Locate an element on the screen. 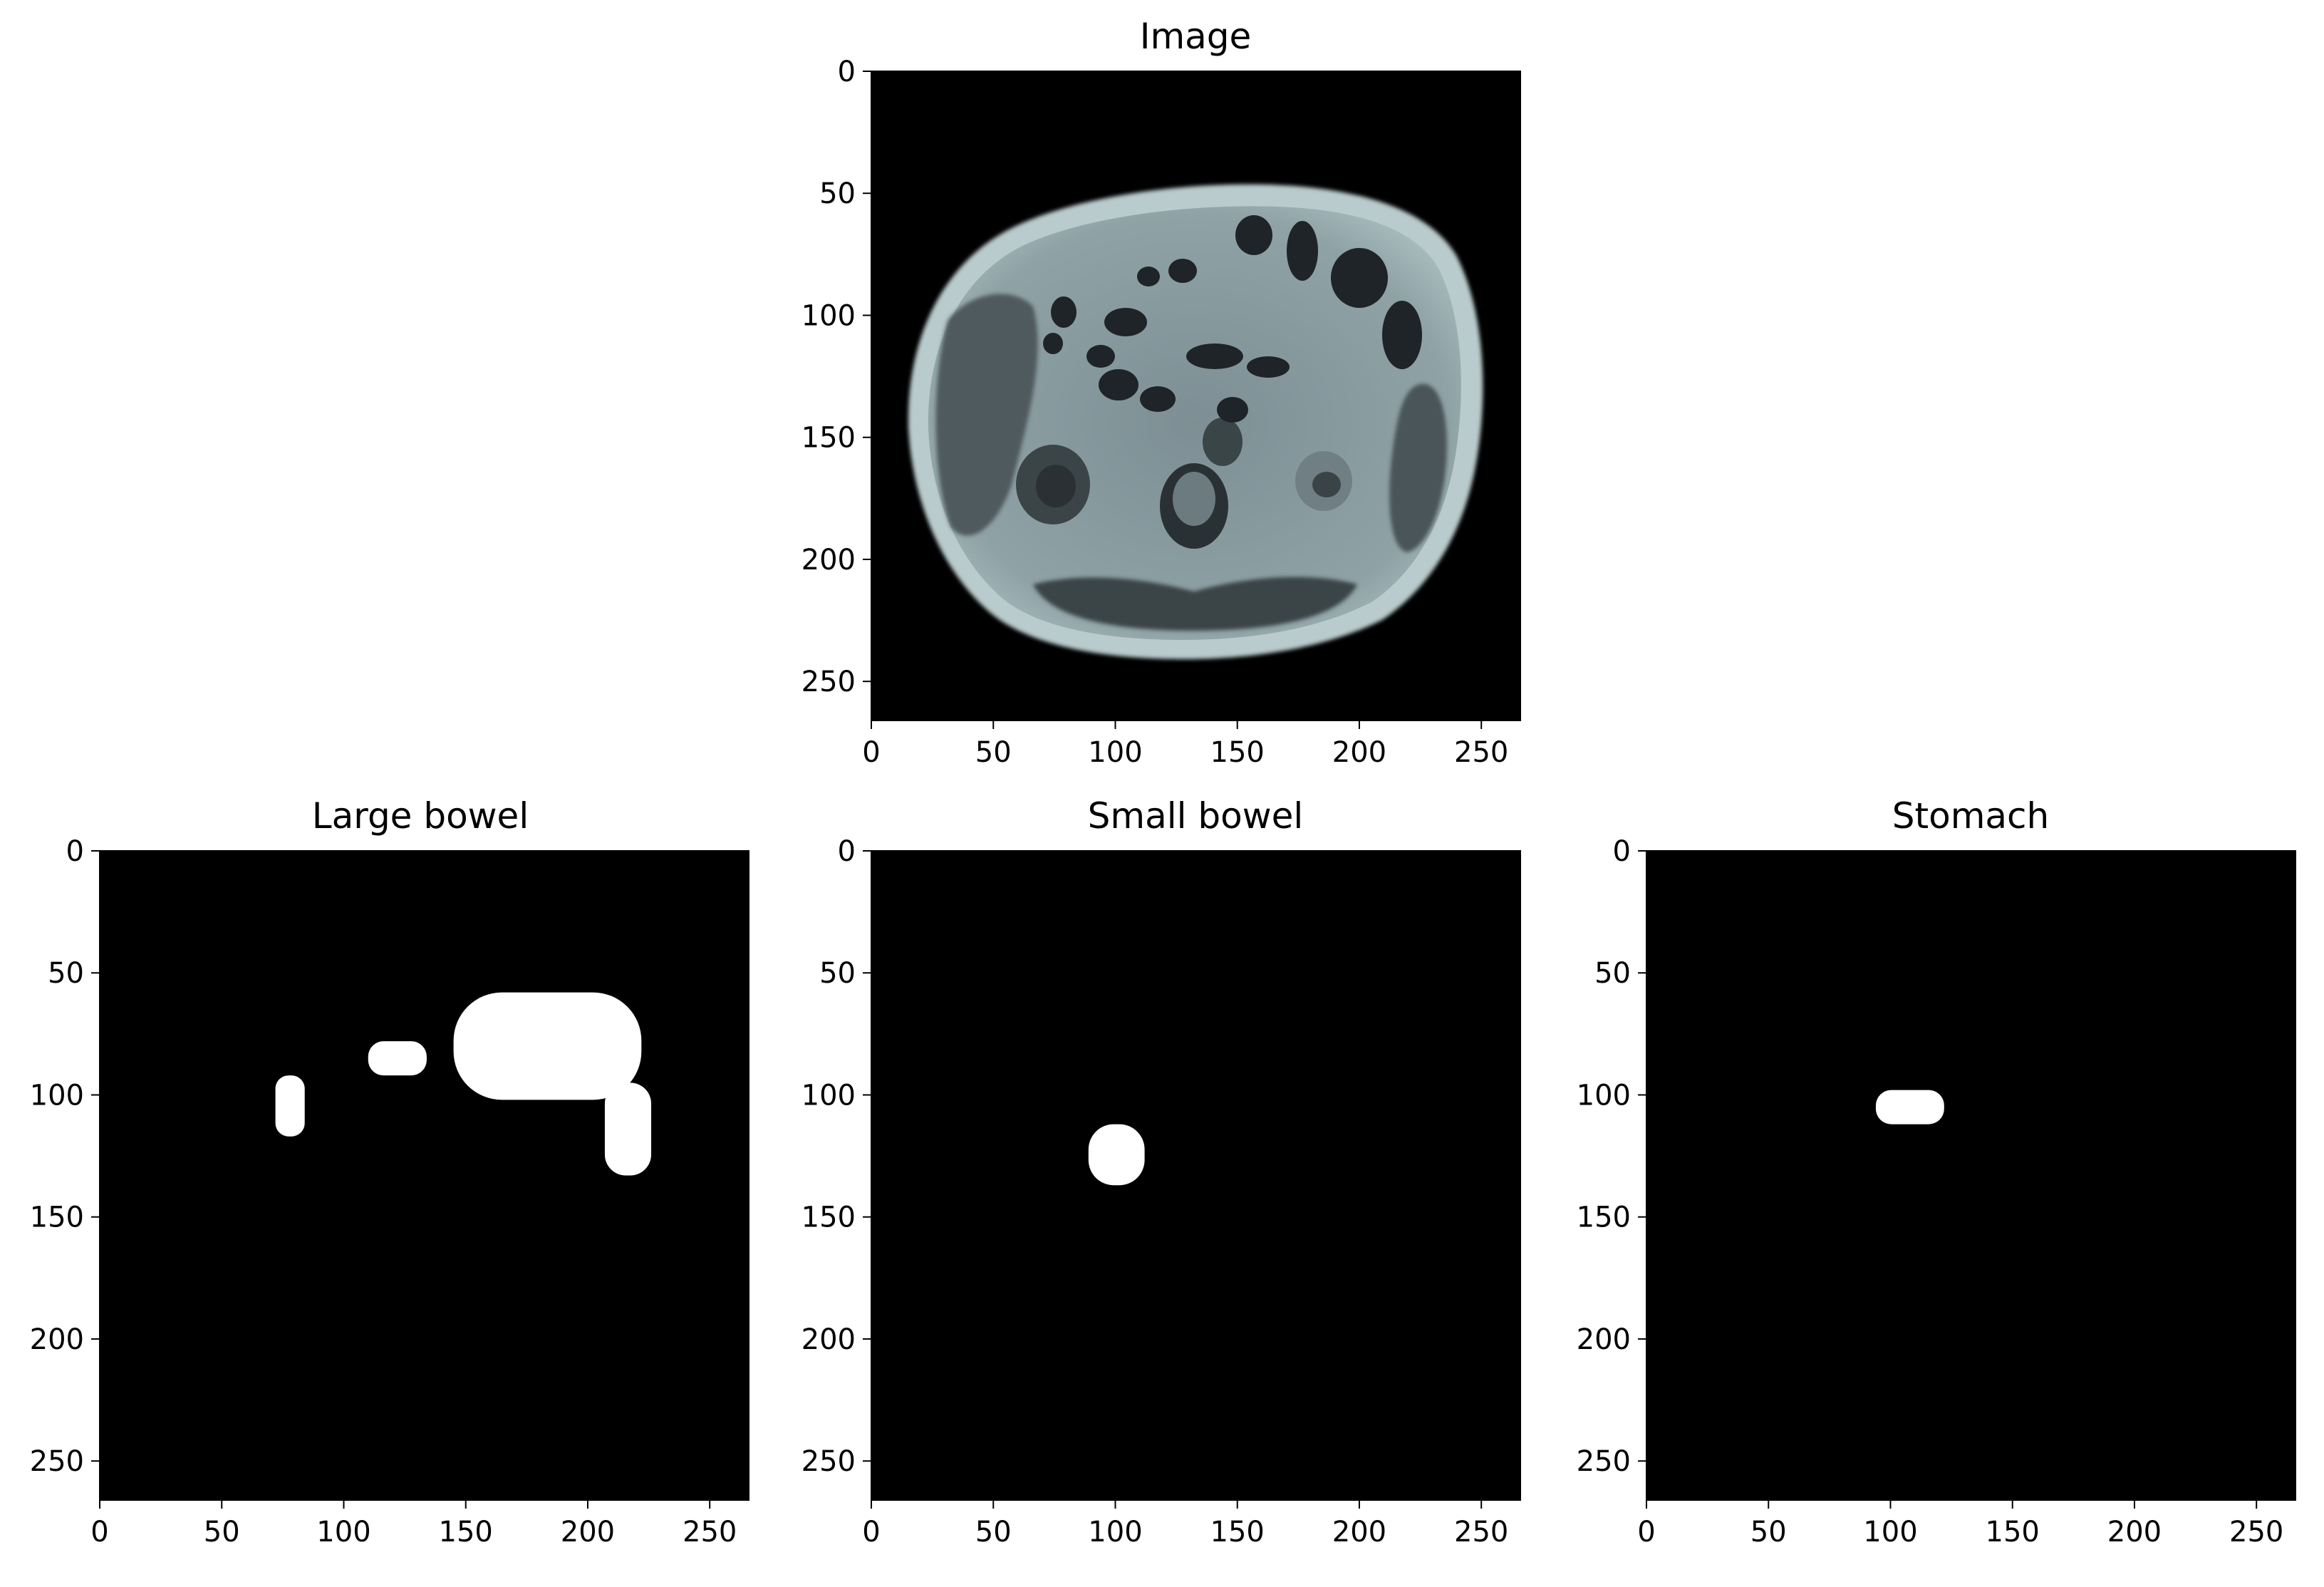 This screenshot has height=1587, width=2324. mask-stomach is located at coordinates (1909, 1107).